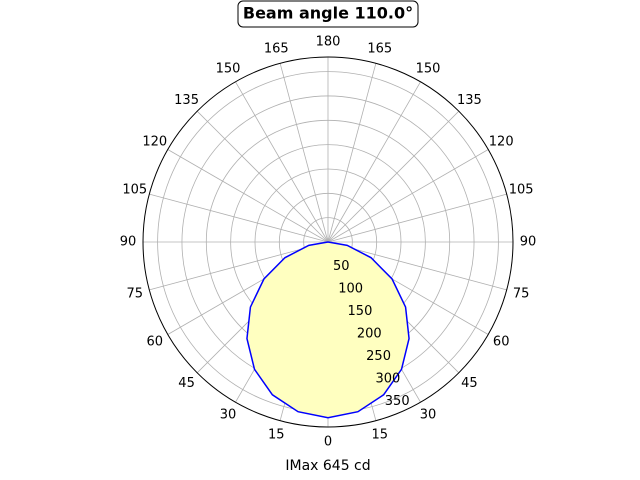 This screenshot has height=480, width=640. Describe the element at coordinates (328, 42) in the screenshot. I see `angle-tick-label: 180` at that location.